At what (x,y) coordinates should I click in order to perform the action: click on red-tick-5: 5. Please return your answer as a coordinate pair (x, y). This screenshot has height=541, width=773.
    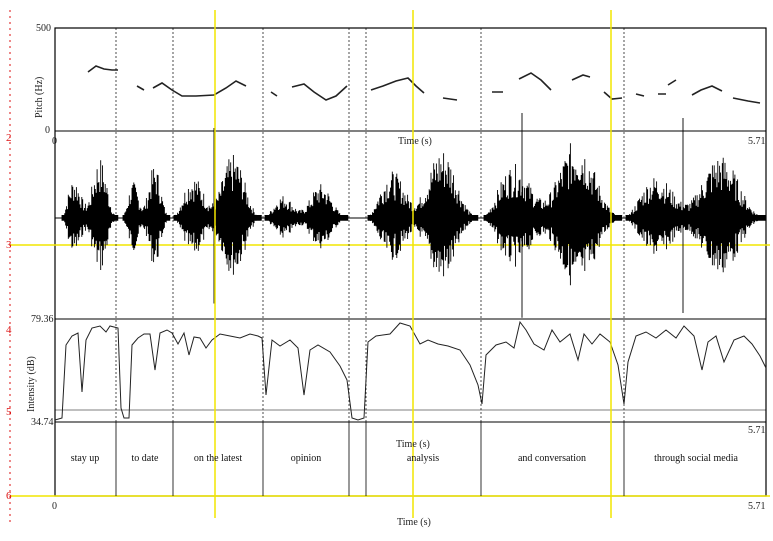
    Looking at the image, I should click on (9, 412).